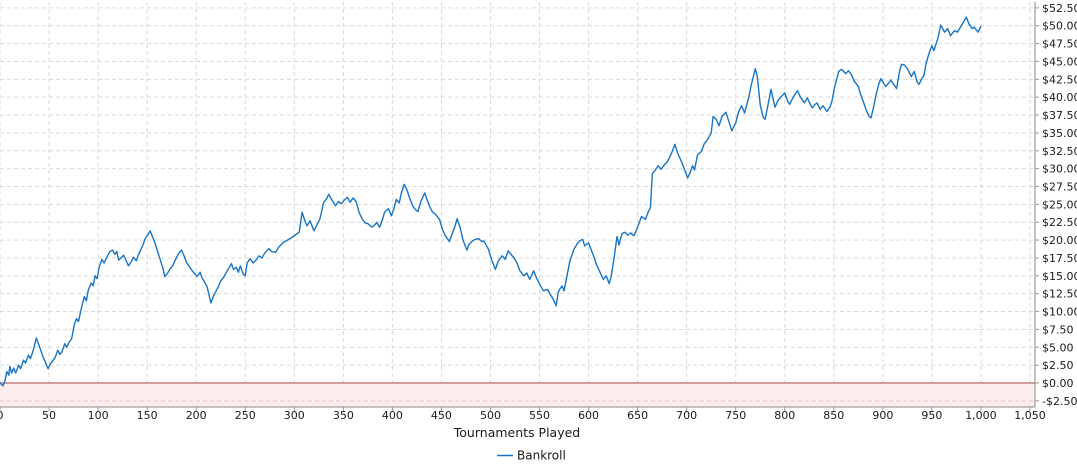 This screenshot has height=466, width=1077. Describe the element at coordinates (1058, 365) in the screenshot. I see `y-tick-label: $2.50` at that location.